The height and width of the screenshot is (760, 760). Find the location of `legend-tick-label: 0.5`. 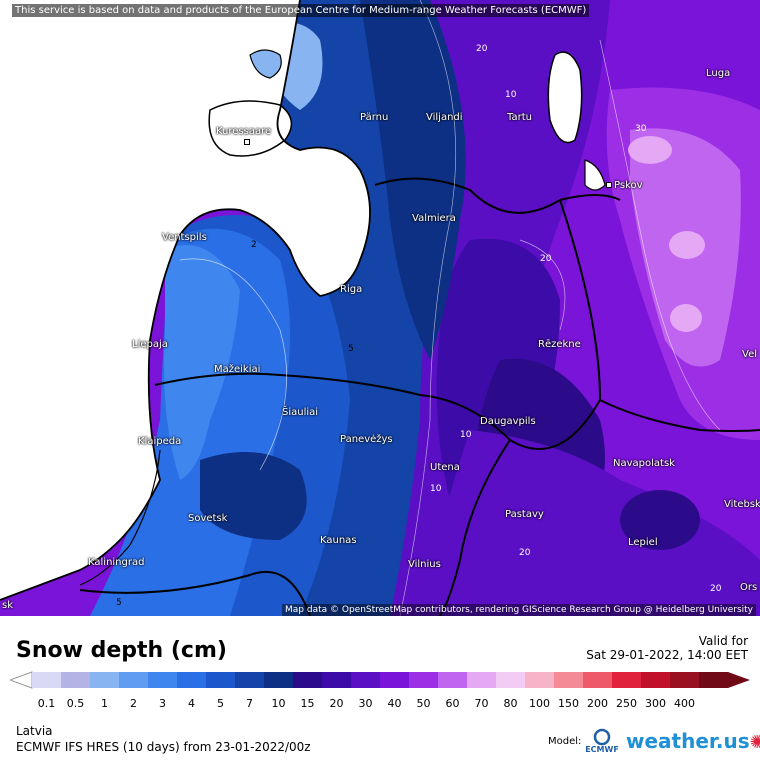

legend-tick-label: 0.5 is located at coordinates (75, 703).